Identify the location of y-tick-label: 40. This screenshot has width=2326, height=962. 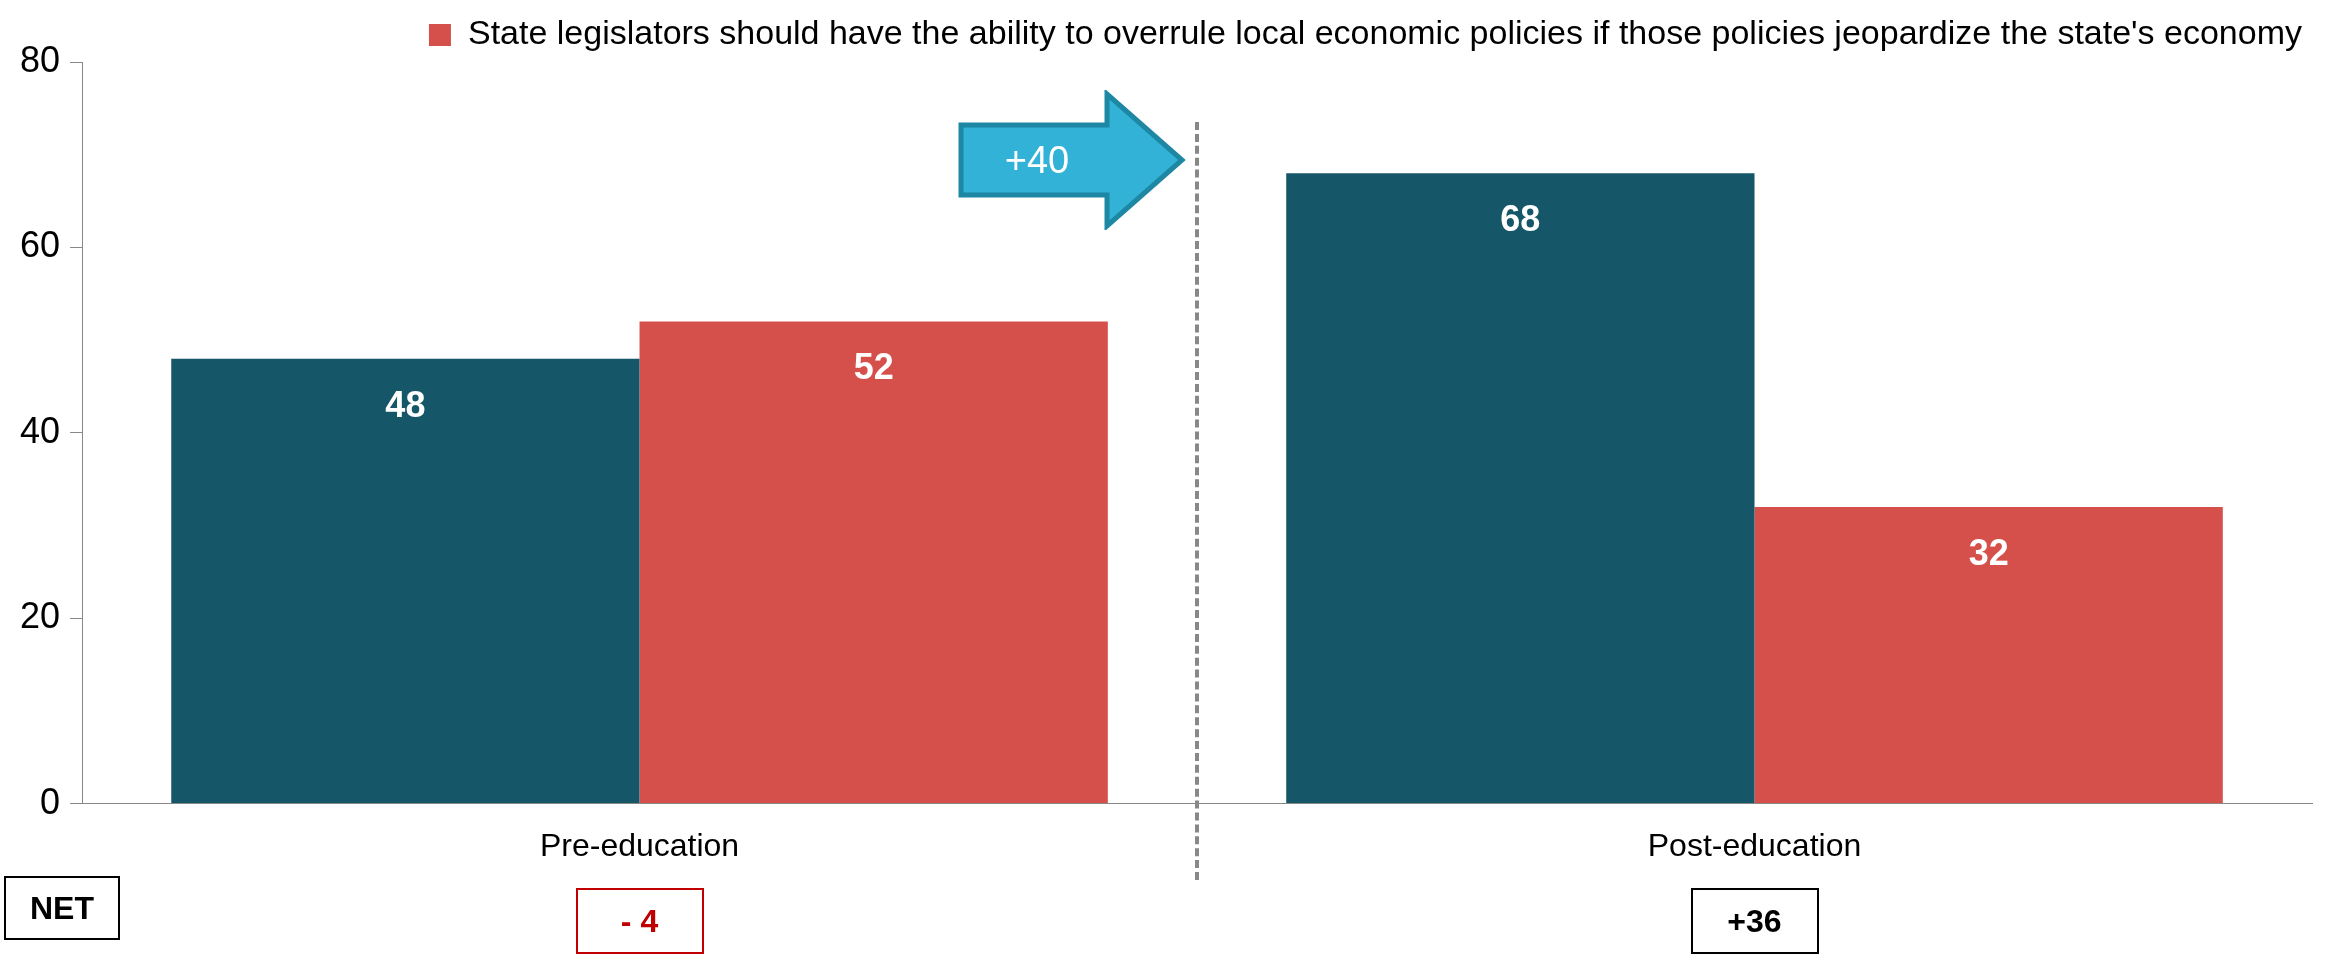
(40, 430).